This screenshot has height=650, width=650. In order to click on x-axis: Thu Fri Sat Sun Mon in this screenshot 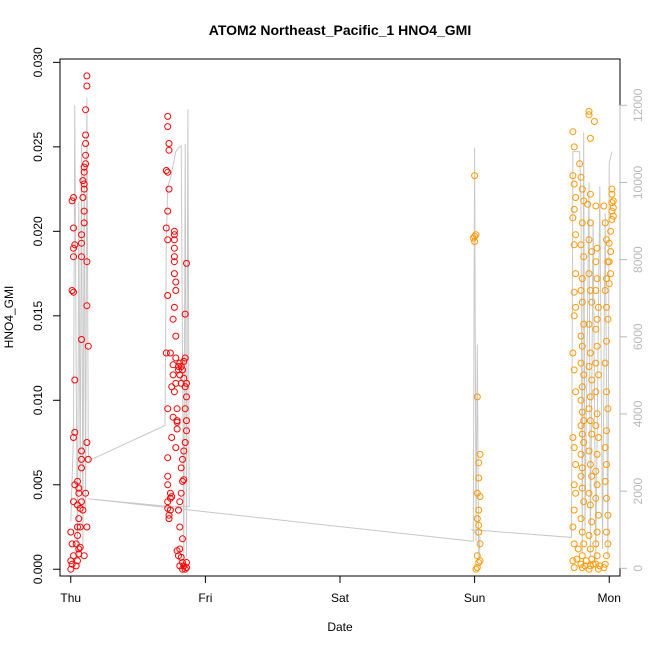, I will do `click(340, 590)`.